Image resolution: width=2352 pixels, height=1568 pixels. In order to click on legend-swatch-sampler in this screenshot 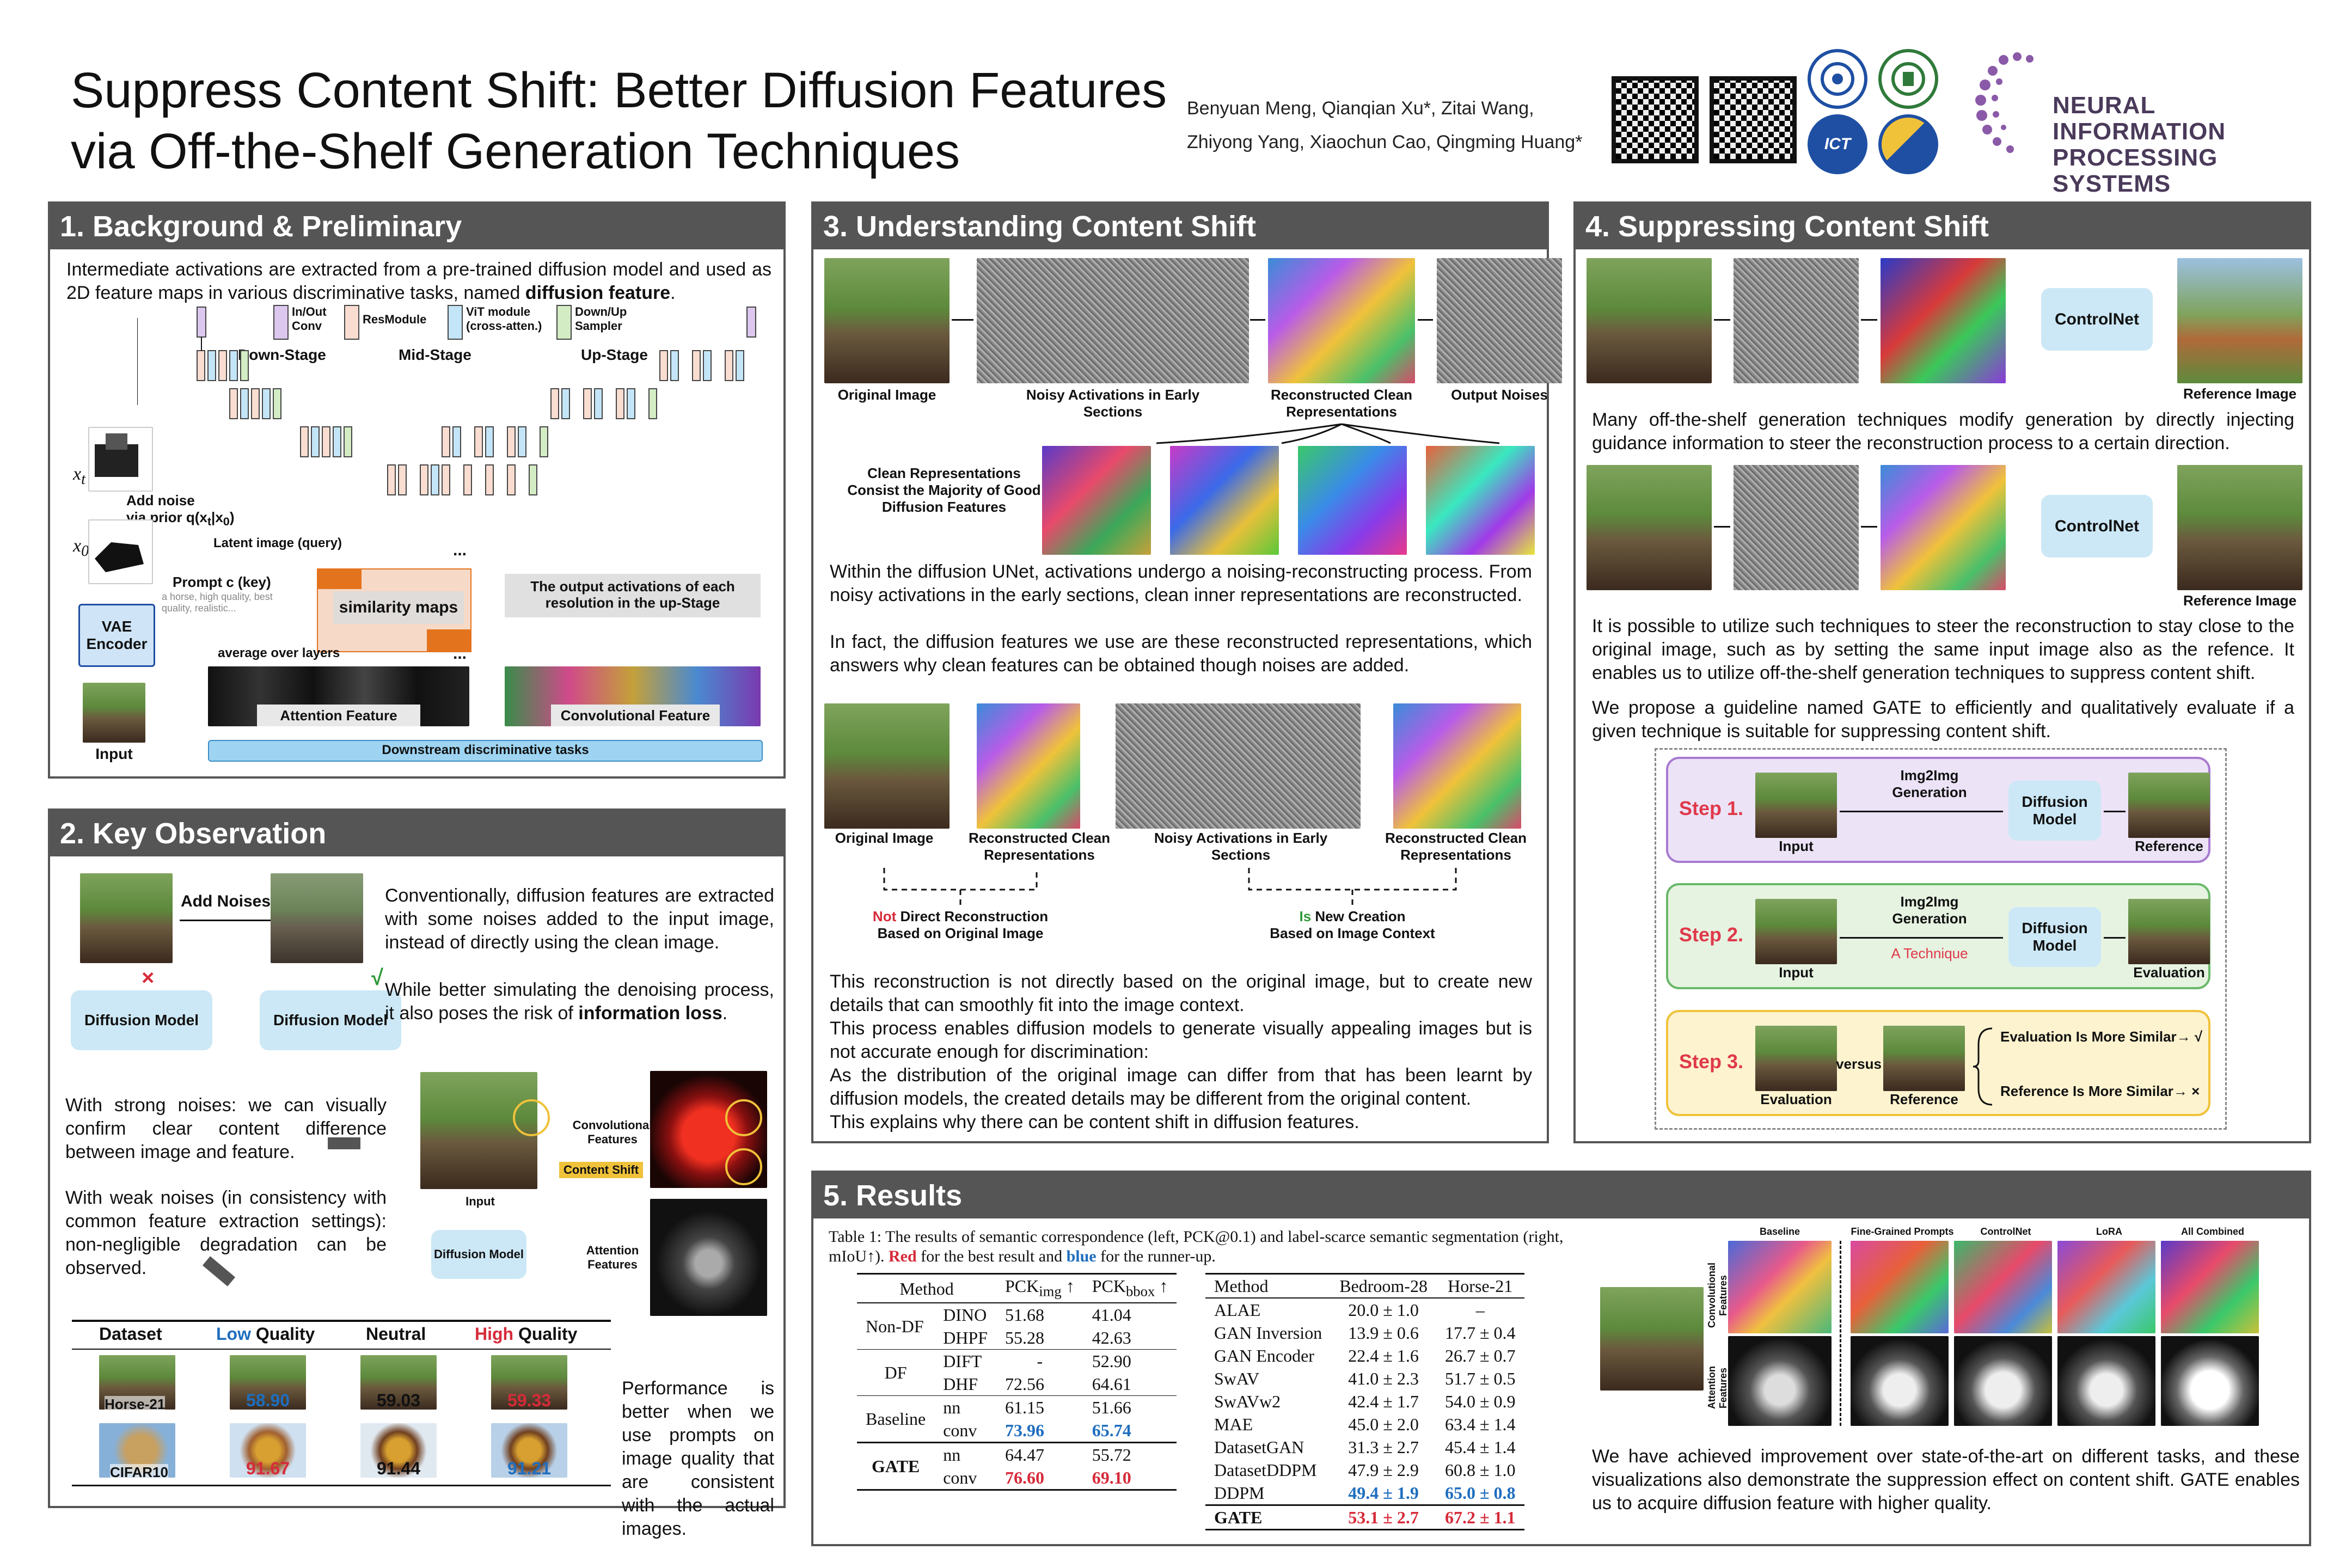, I will do `click(564, 322)`.